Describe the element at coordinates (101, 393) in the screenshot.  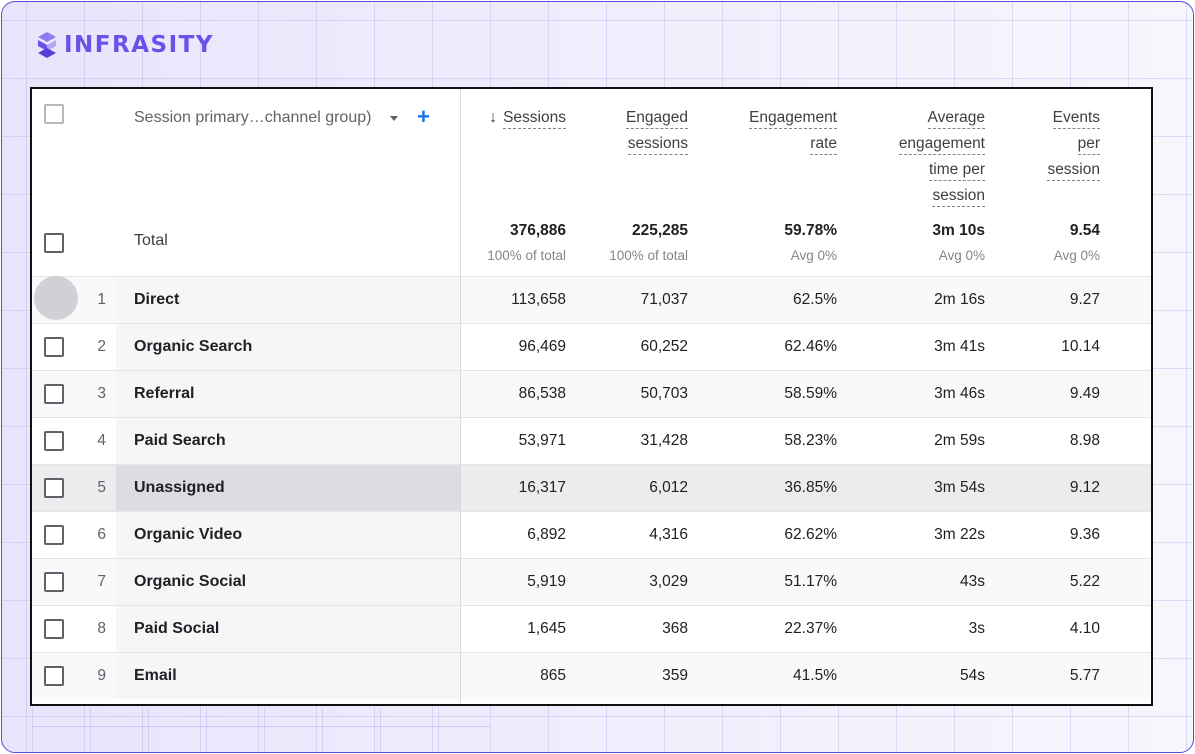
I see `row-index: 3` at that location.